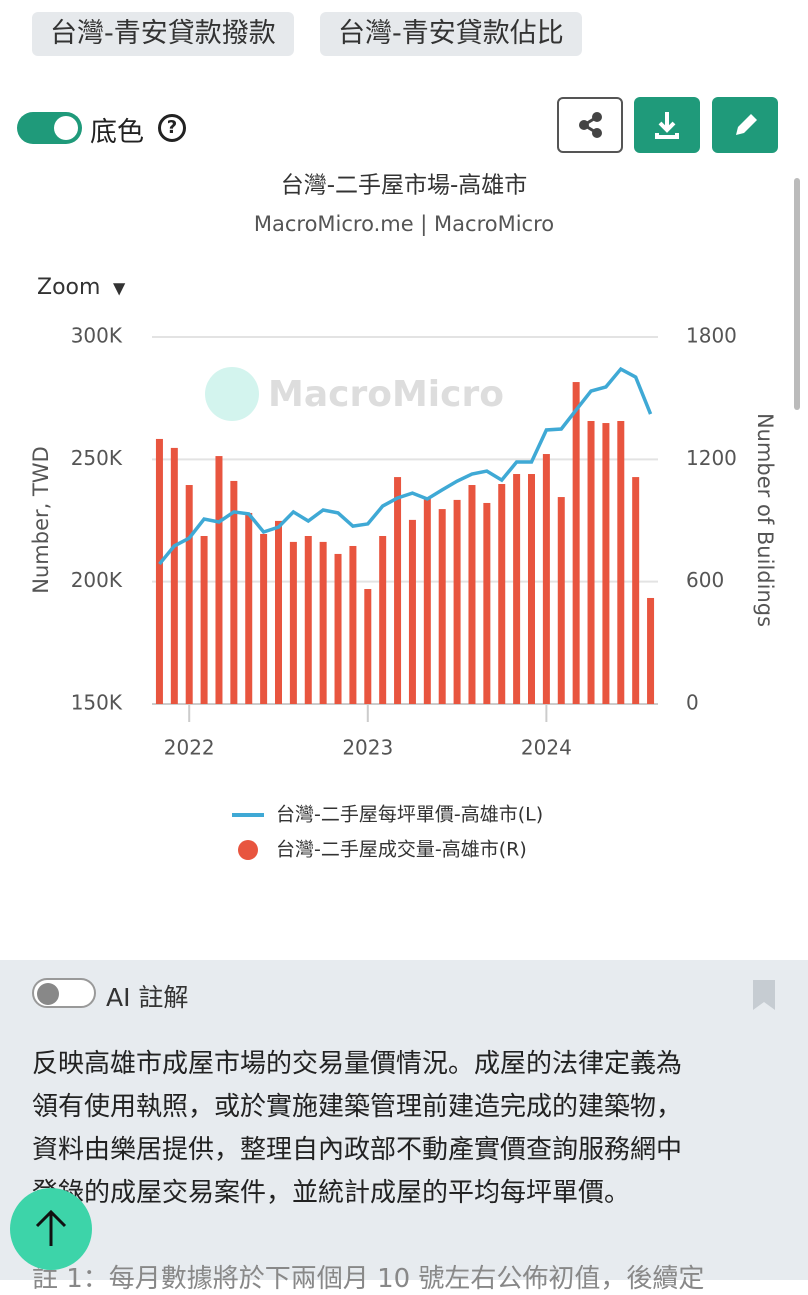  Describe the element at coordinates (546, 748) in the screenshot. I see `x-tick-label: 2024` at that location.